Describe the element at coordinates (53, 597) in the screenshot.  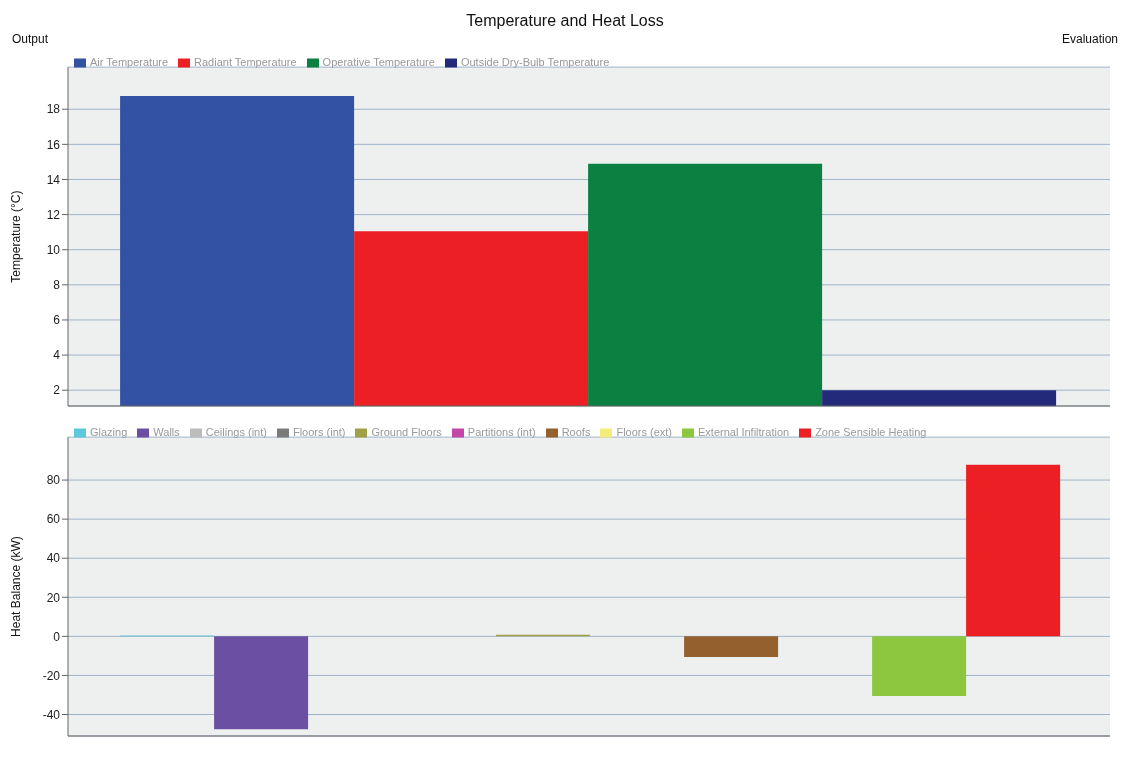
I see `y-tick-label: 20` at that location.